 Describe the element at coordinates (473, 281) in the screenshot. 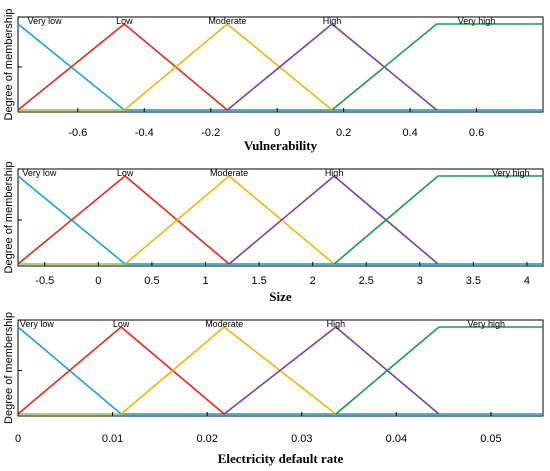

I see `x-tick-label: 3.5` at that location.